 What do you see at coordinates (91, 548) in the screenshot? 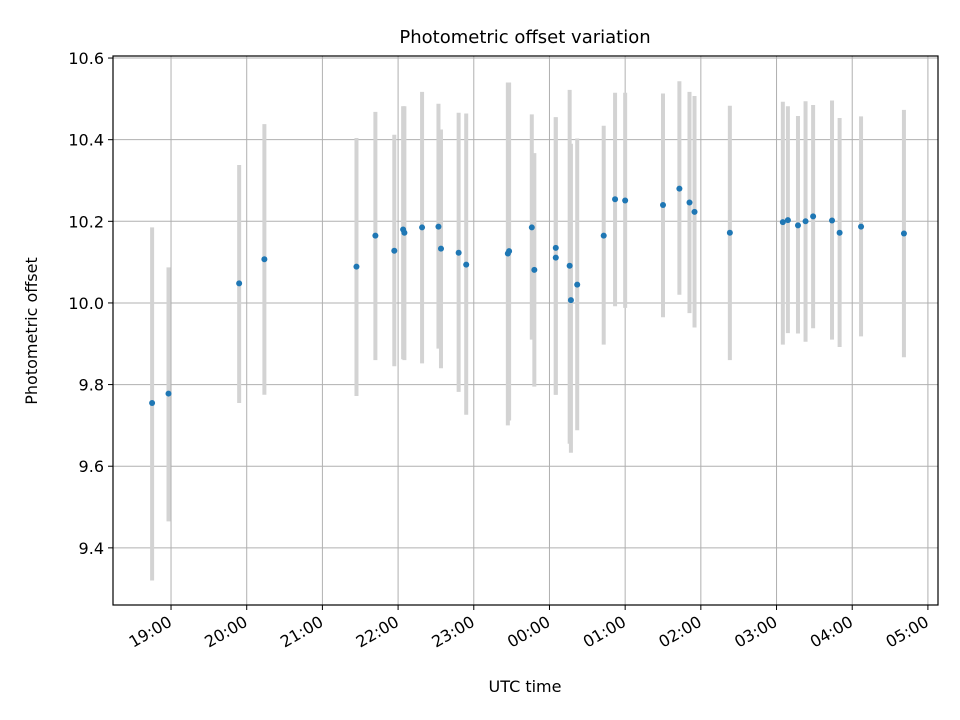
I see `y-tick-label: 9.4` at bounding box center [91, 548].